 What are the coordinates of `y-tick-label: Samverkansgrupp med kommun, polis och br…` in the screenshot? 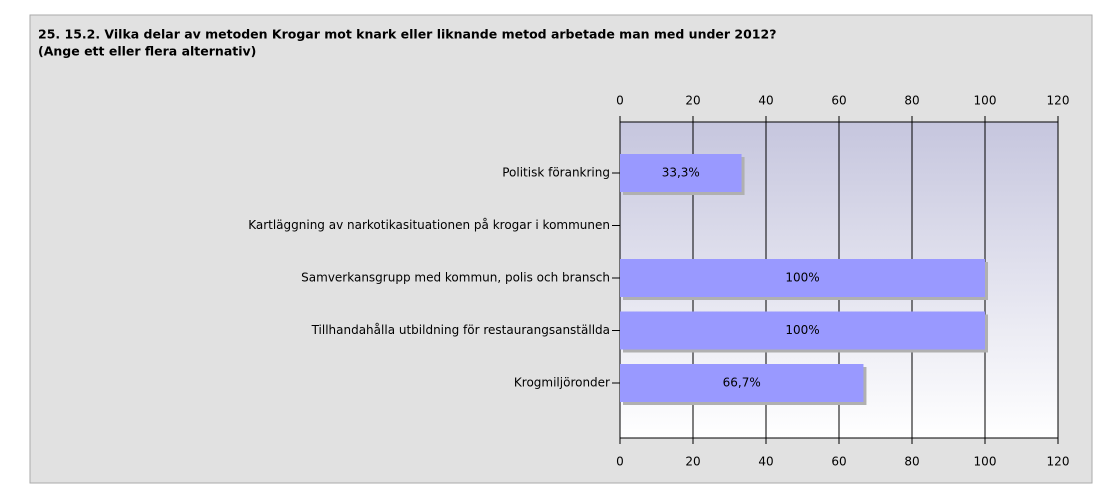 It's located at (455, 278).